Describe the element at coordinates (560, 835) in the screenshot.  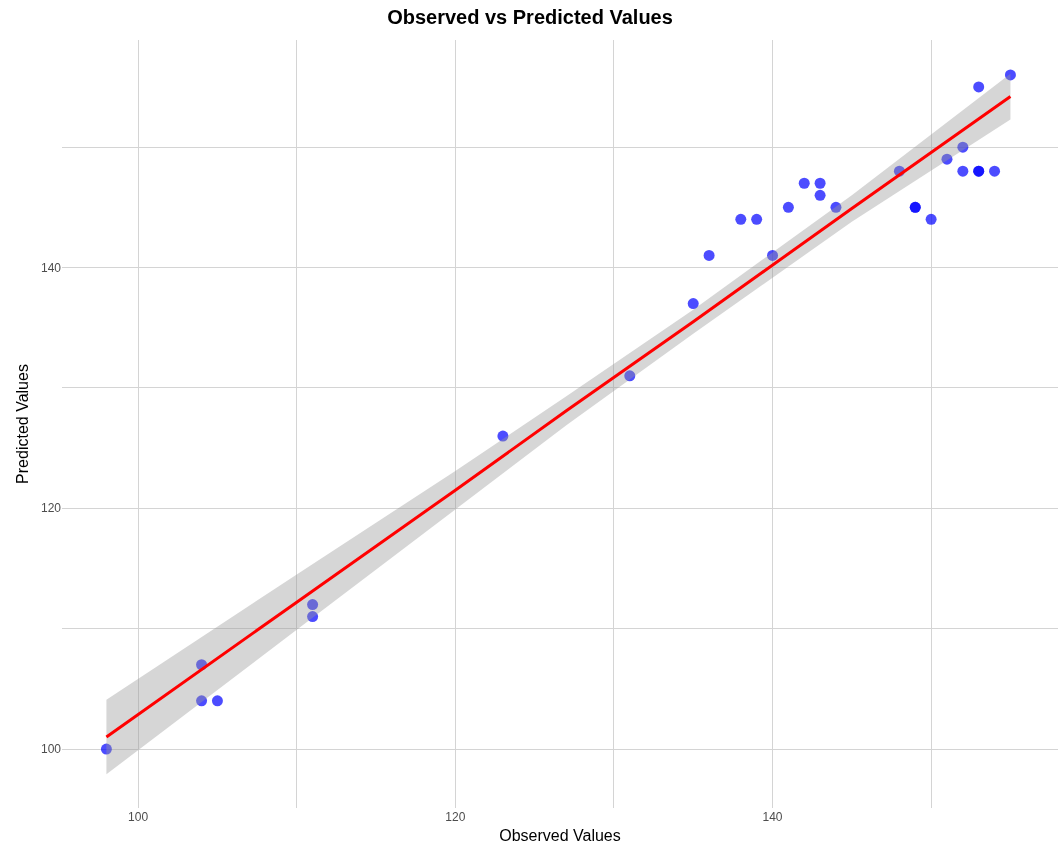
I see `x-axis-title: Observed Values` at that location.